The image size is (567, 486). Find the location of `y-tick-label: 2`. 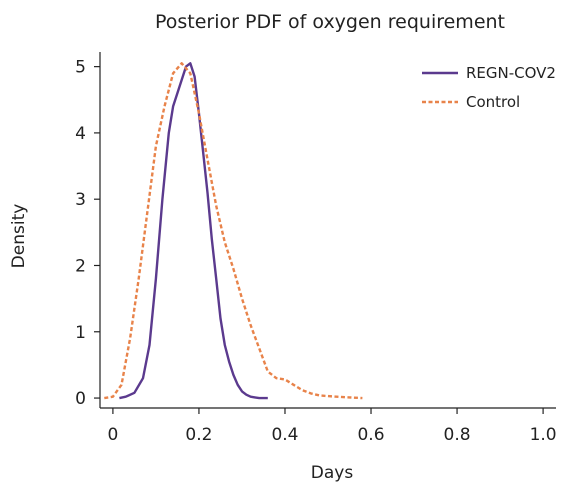

y-tick-label: 2 is located at coordinates (80, 266).